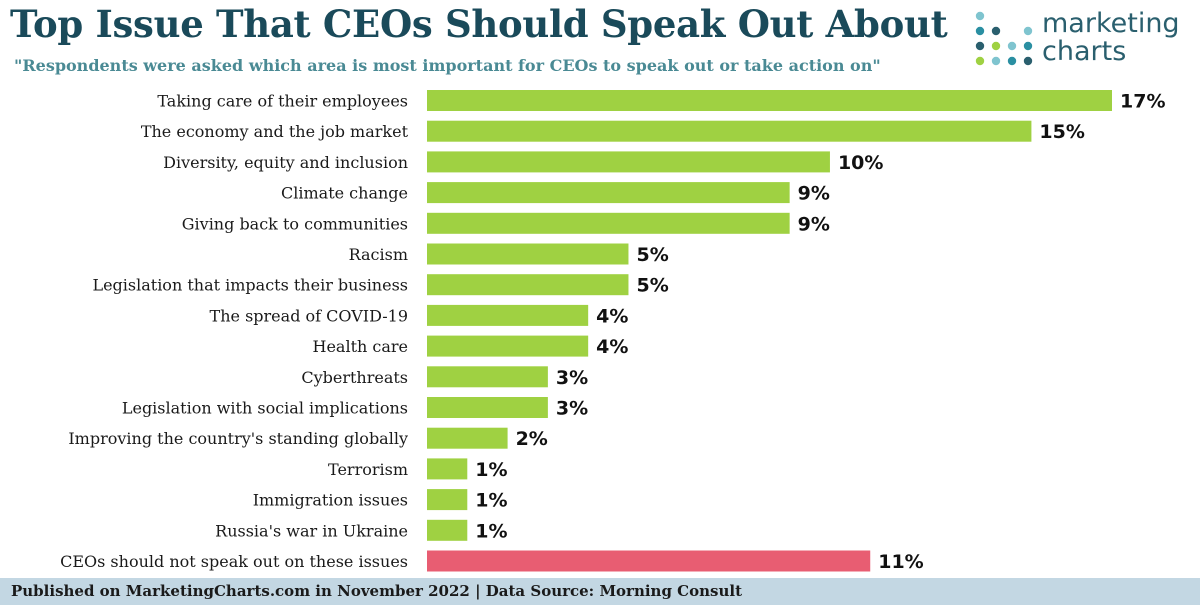  I want to click on logo-wordmark: marketing charts, so click(1111, 38).